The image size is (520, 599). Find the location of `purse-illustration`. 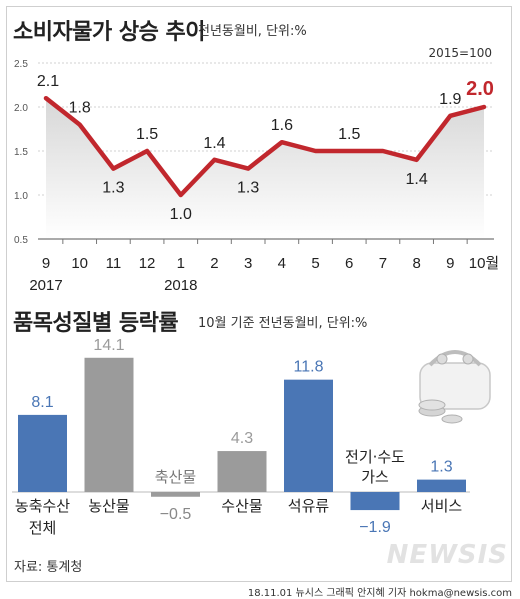

purse-illustration is located at coordinates (454, 387).